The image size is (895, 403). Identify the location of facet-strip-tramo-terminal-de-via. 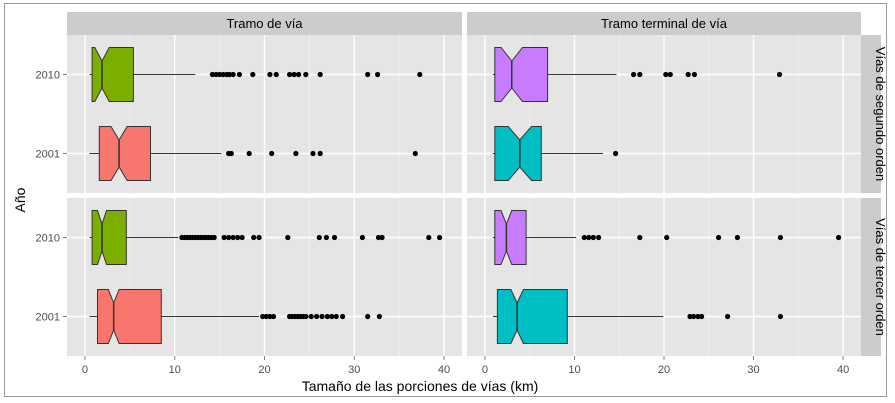
(664, 23).